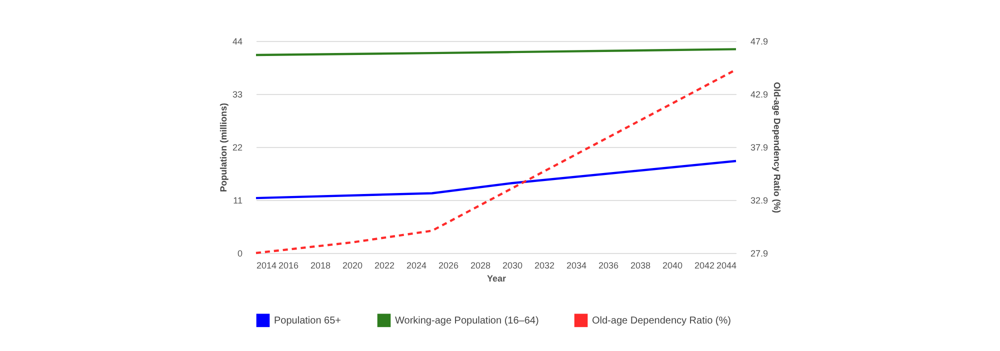 Image resolution: width=1000 pixels, height=351 pixels. Describe the element at coordinates (416, 265) in the screenshot. I see `x-tick-label: 2024` at that location.